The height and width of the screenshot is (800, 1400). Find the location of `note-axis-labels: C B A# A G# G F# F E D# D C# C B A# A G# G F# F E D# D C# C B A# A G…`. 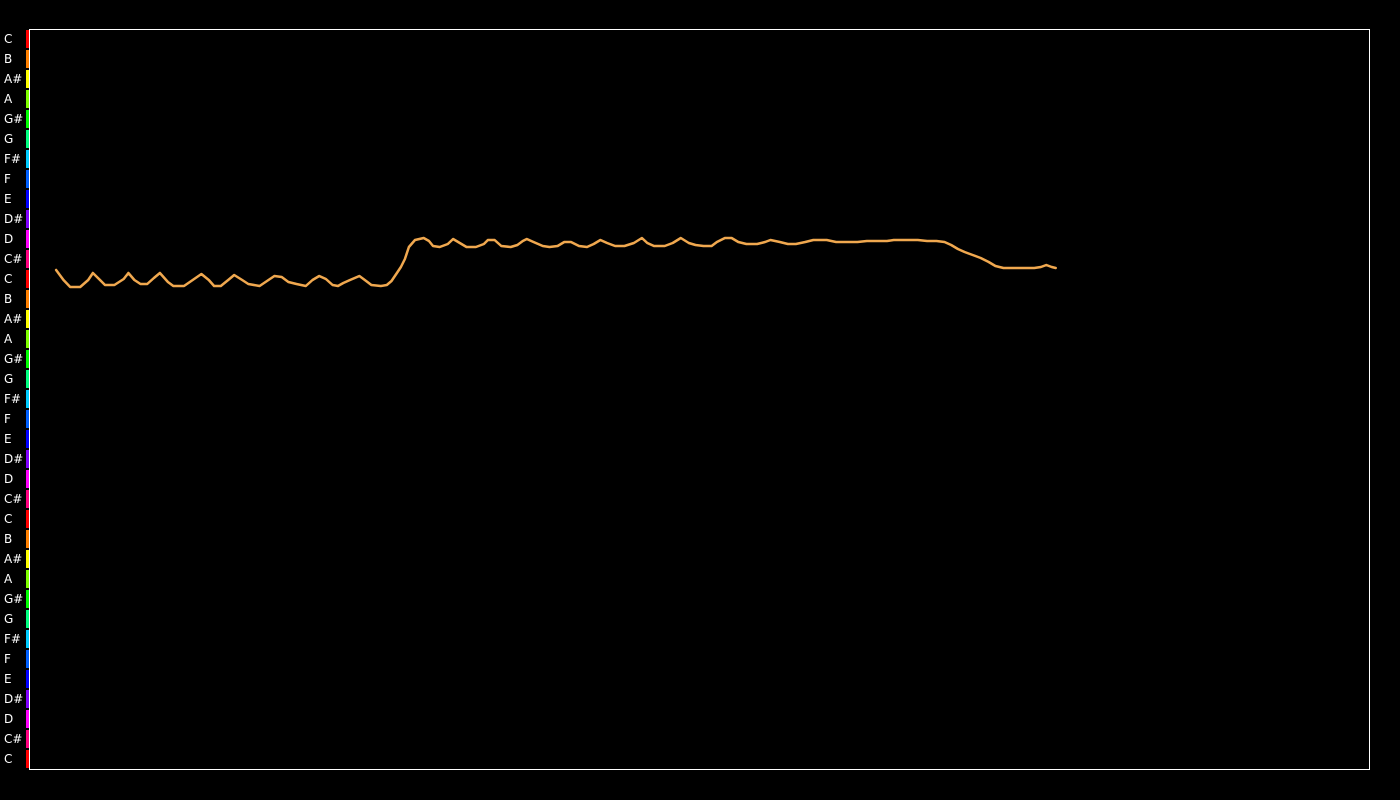

note-axis-labels: C B A# A G# G F# F E D# D C# C B A# A G# G F# F E D# D C# C B A# A G… is located at coordinates (13, 400).